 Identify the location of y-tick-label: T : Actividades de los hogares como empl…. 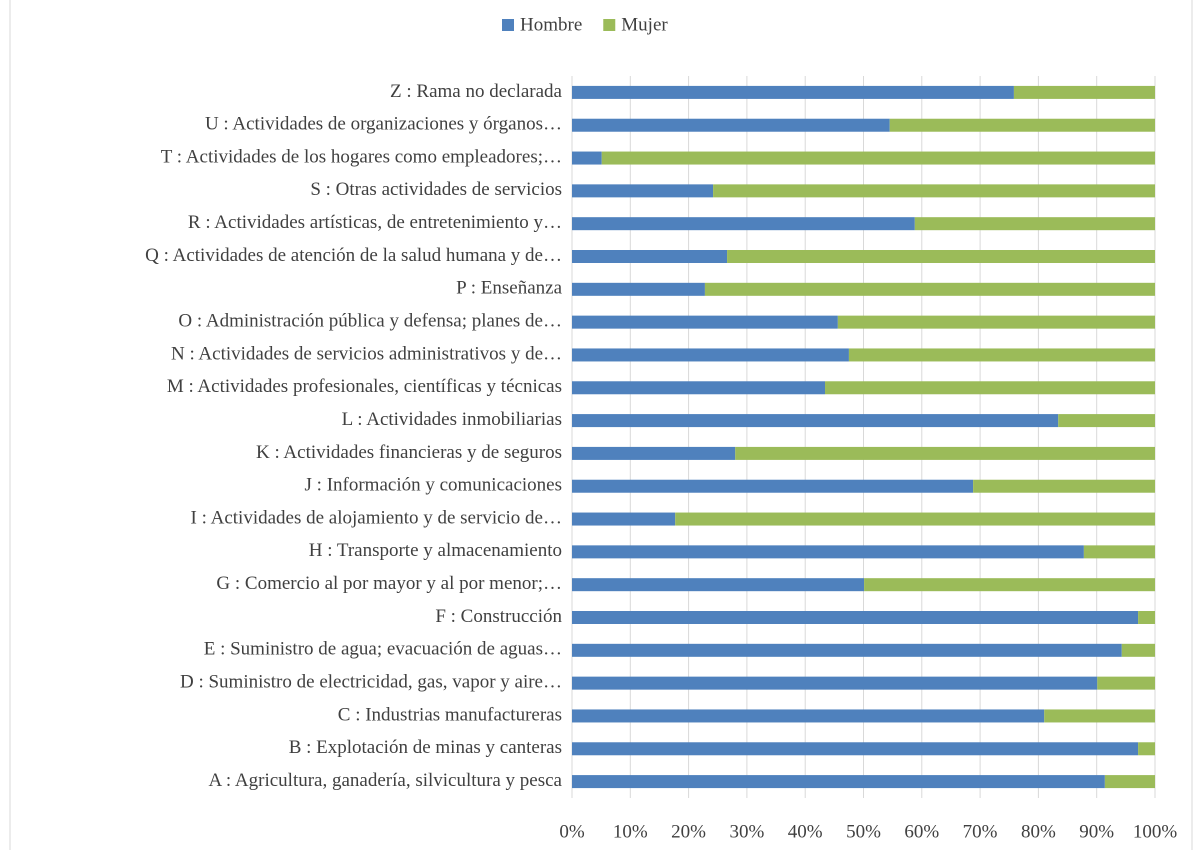
(361, 156).